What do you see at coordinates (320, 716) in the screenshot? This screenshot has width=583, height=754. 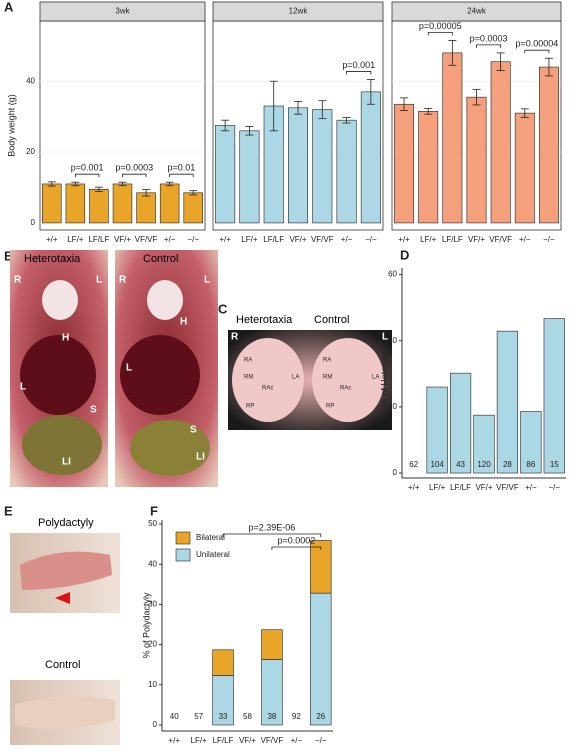 I see `count-label: 26` at bounding box center [320, 716].